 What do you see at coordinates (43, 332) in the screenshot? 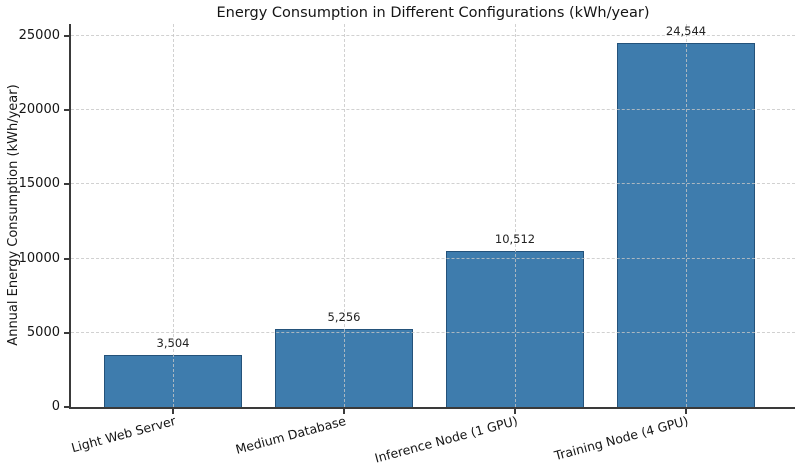
I see `y-tick-label: 5000` at bounding box center [43, 332].